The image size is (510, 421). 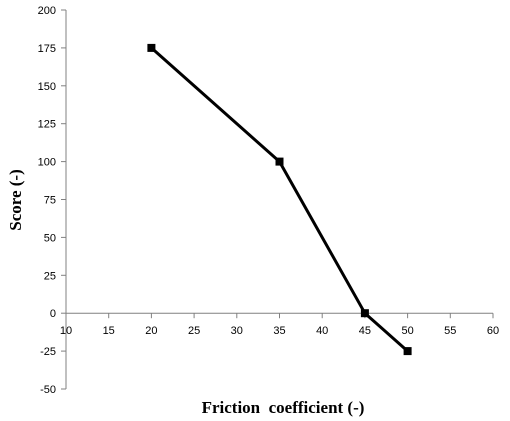 I want to click on x-tick-label: 15, so click(x=109, y=331).